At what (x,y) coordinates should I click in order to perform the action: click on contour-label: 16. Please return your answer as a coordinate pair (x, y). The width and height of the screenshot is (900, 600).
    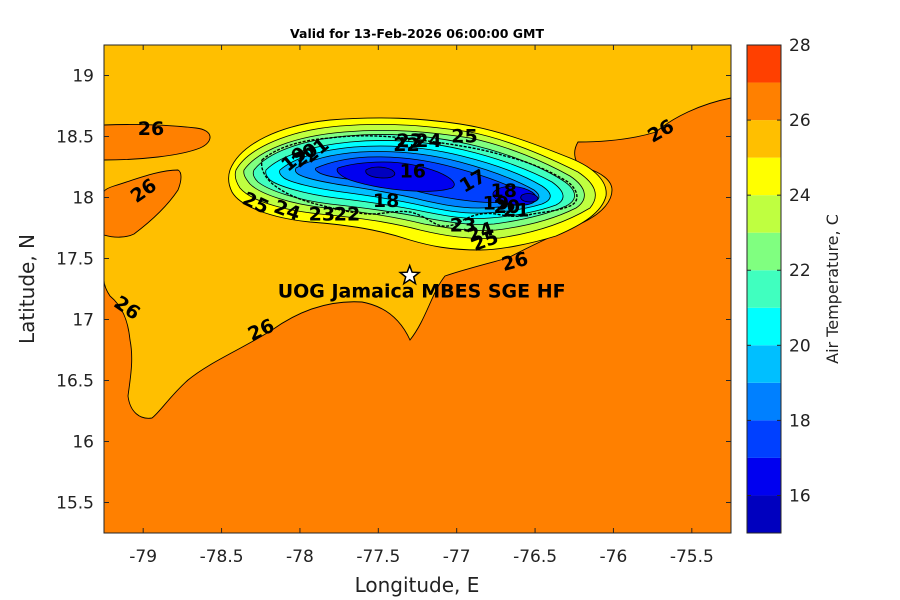
    Looking at the image, I should click on (413, 172).